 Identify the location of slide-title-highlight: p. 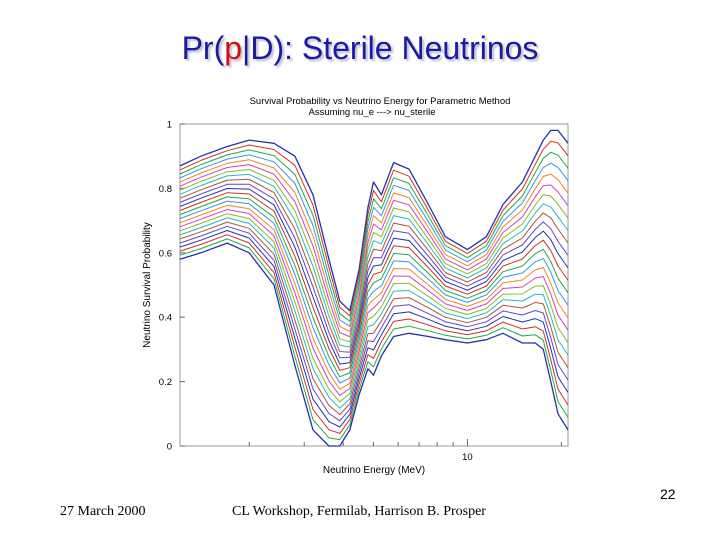
(233, 48).